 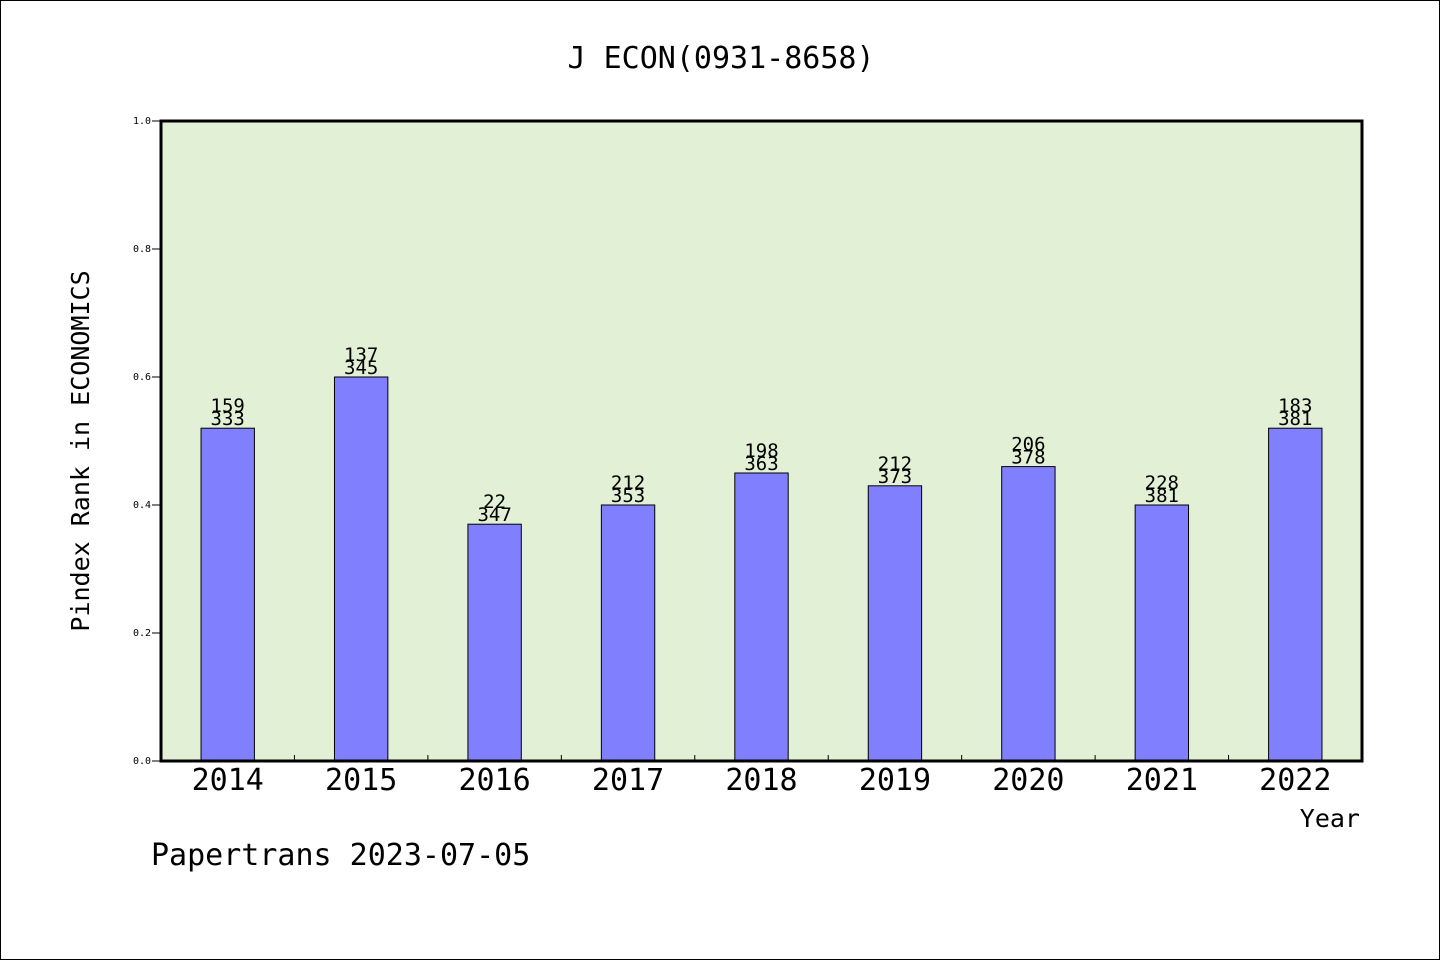 I want to click on x-tick-label: 2018, so click(x=761, y=780).